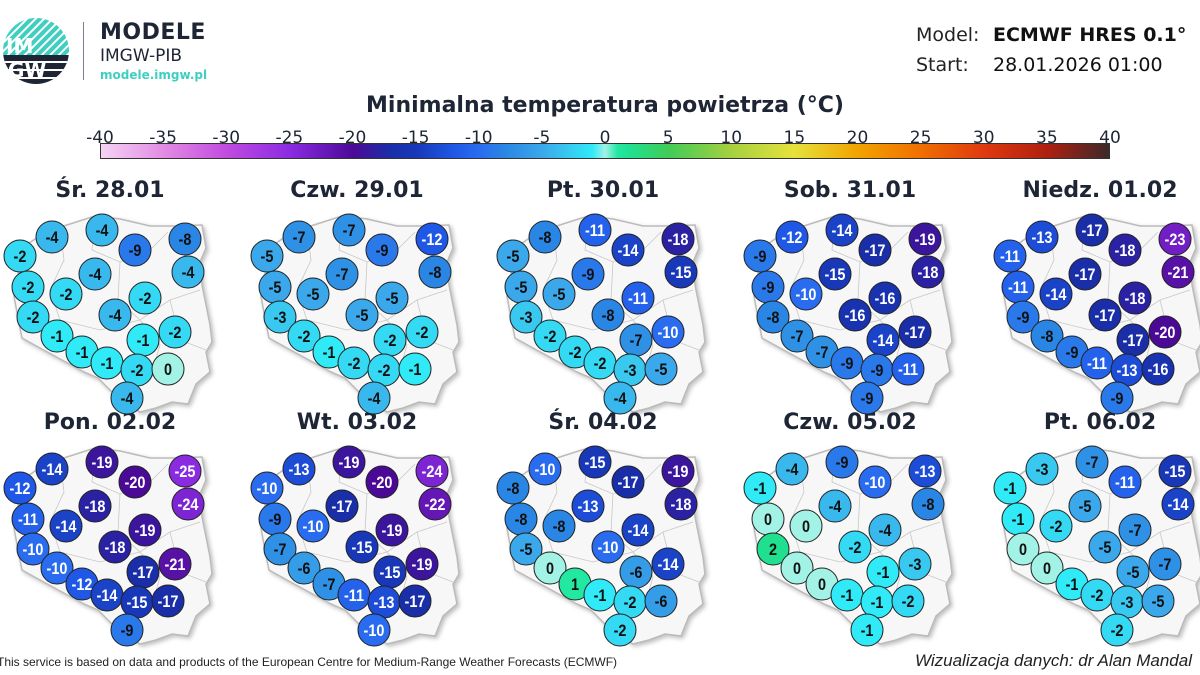 This screenshot has width=1200, height=675. I want to click on map-date-title: Pt. 06.02, so click(1100, 422).